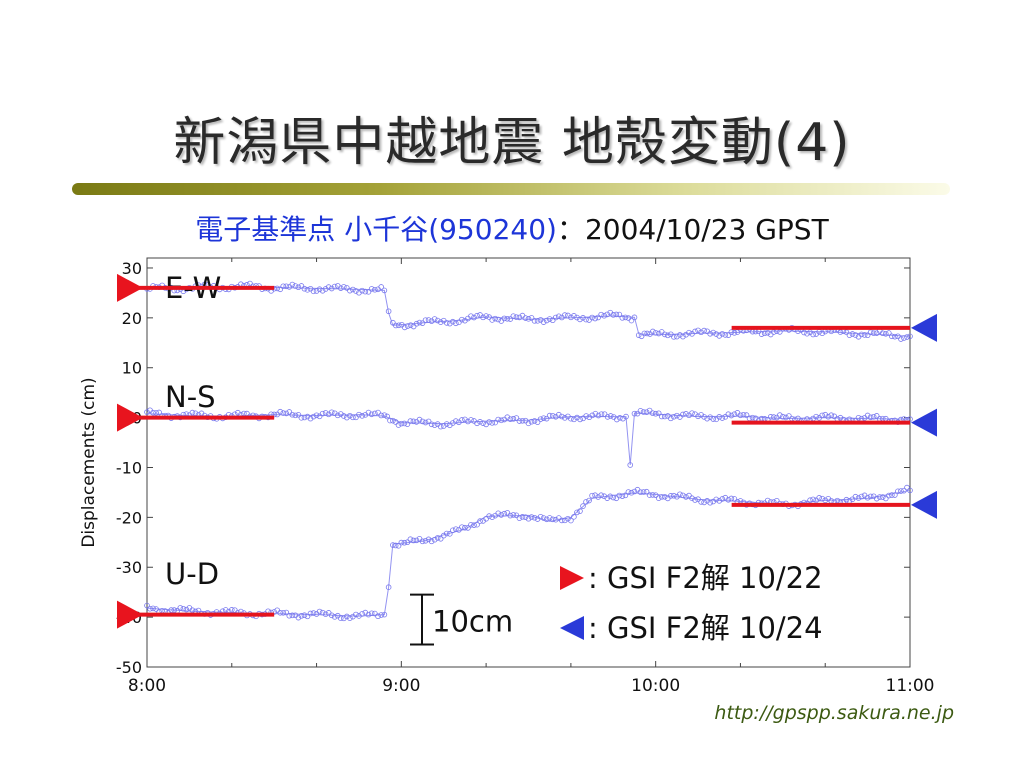  What do you see at coordinates (512, 143) in the screenshot?
I see `slide-title: 新潟県中越地震 地殻変動(4)` at bounding box center [512, 143].